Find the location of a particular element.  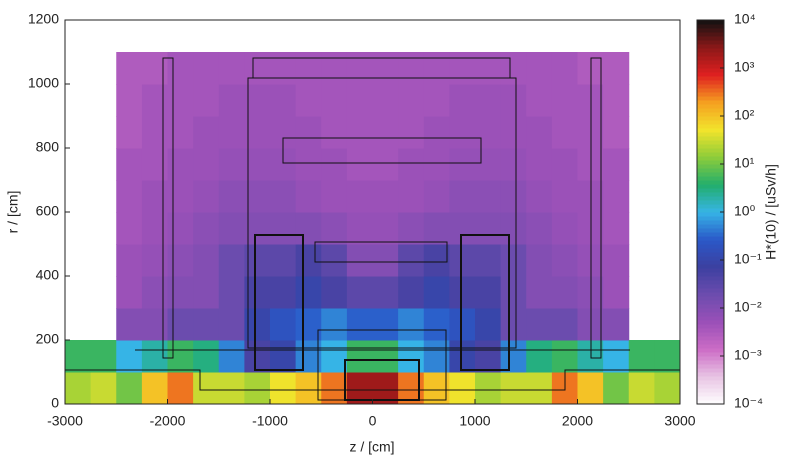

colorbar-tick-label: 10³ is located at coordinates (744, 67).